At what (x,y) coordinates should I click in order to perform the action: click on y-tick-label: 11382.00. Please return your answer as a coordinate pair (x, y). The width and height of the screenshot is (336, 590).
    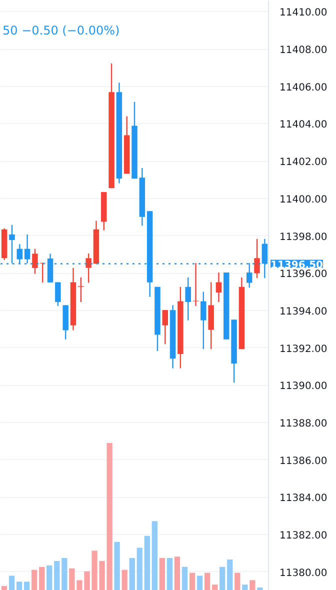
    Looking at the image, I should click on (304, 536).